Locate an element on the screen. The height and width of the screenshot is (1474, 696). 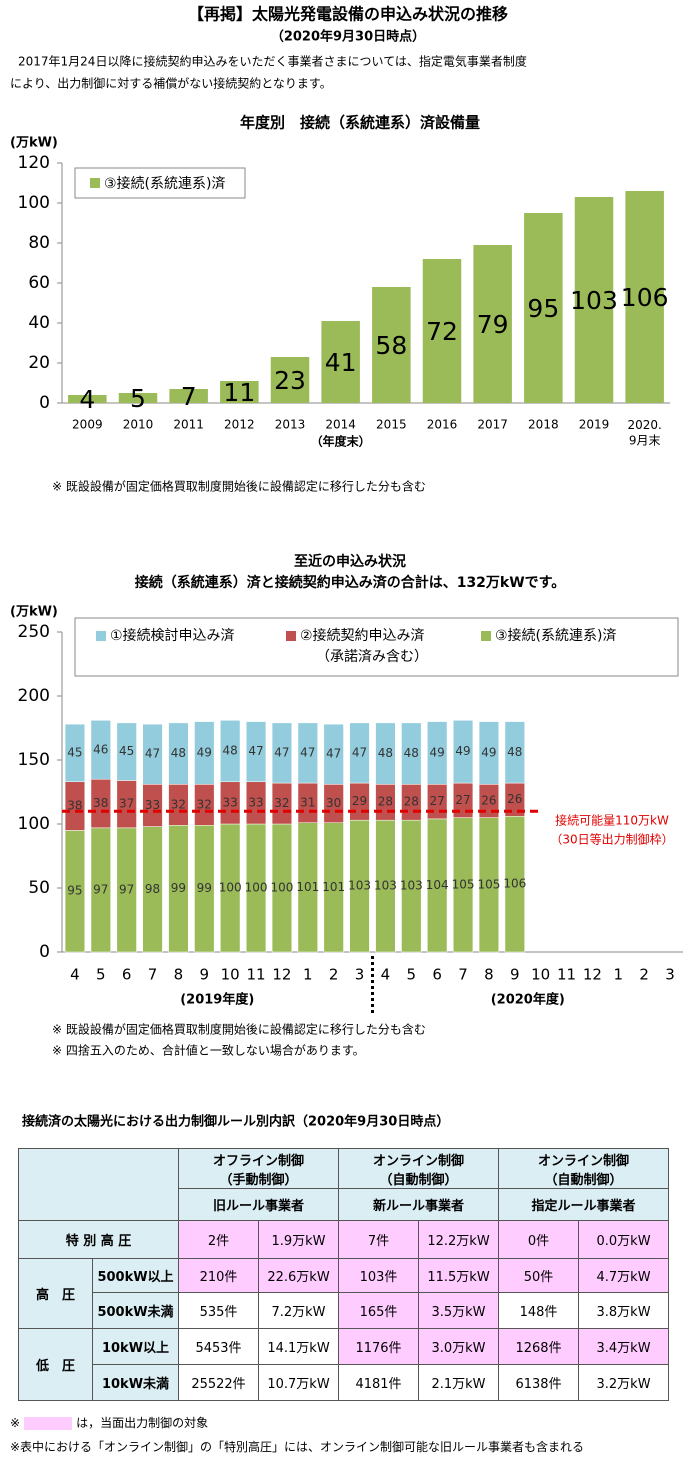
table-cell: 0.0万kW is located at coordinates (624, 1239).